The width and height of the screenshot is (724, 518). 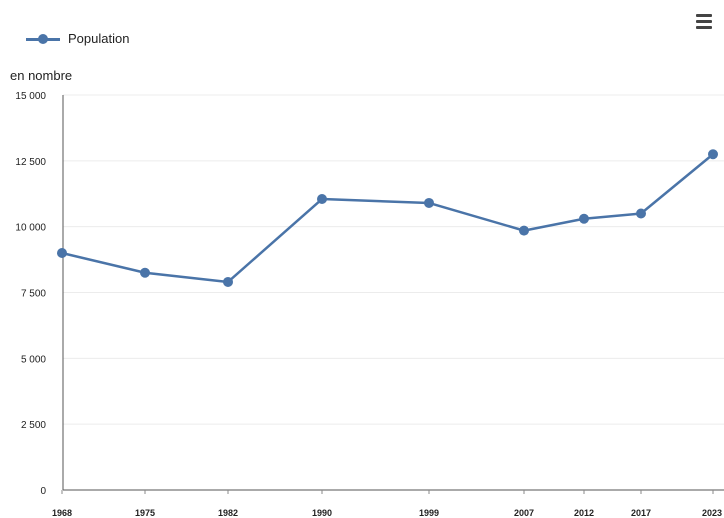 What do you see at coordinates (43, 39) in the screenshot?
I see `legend-swatch-population` at bounding box center [43, 39].